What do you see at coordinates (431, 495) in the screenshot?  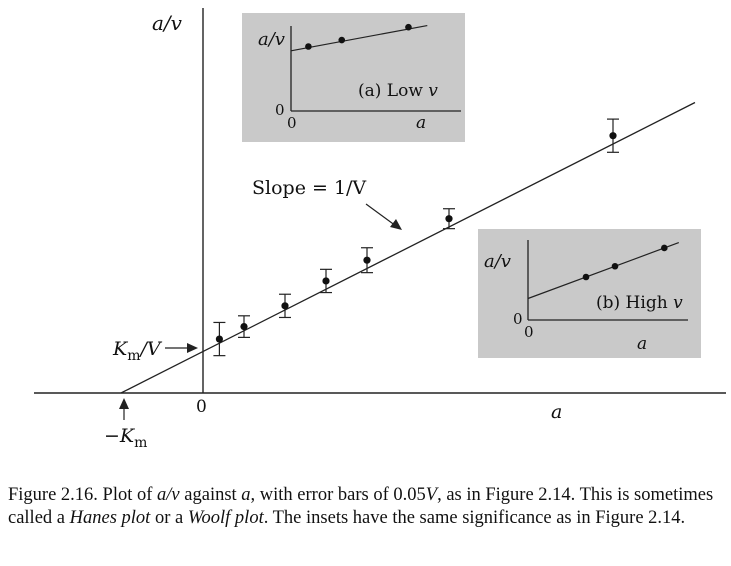 I see `caption-math-v: V` at bounding box center [431, 495].